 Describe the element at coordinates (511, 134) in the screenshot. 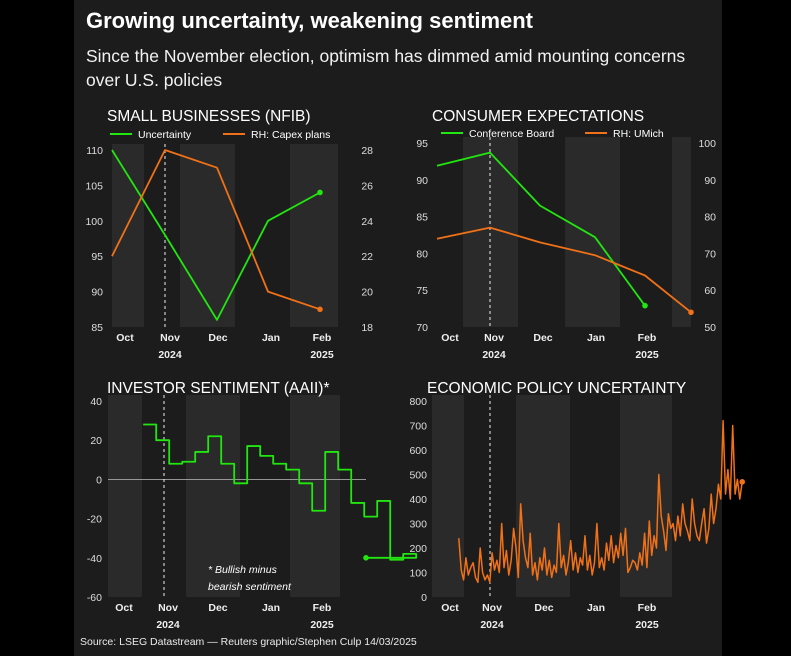

I see `legend-label: Conference Board` at that location.